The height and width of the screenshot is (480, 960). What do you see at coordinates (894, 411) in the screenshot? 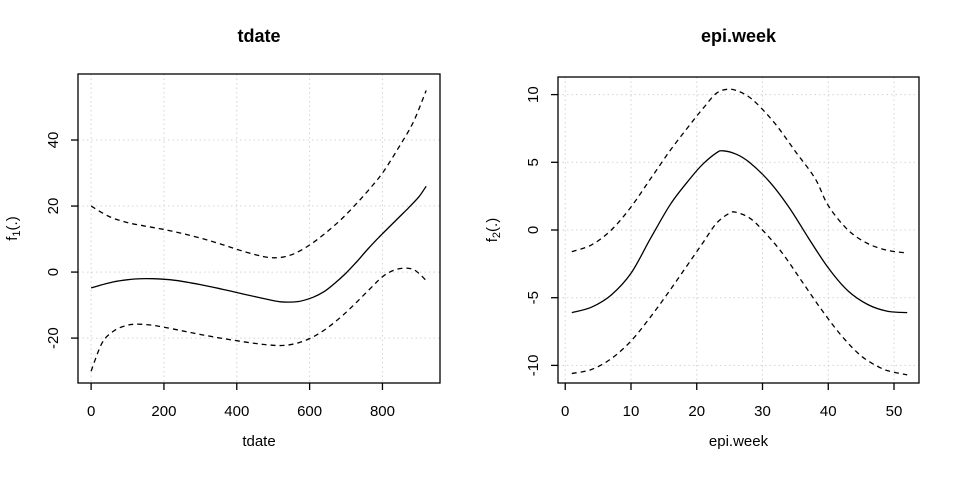
I see `x-tick-label: 50` at bounding box center [894, 411].